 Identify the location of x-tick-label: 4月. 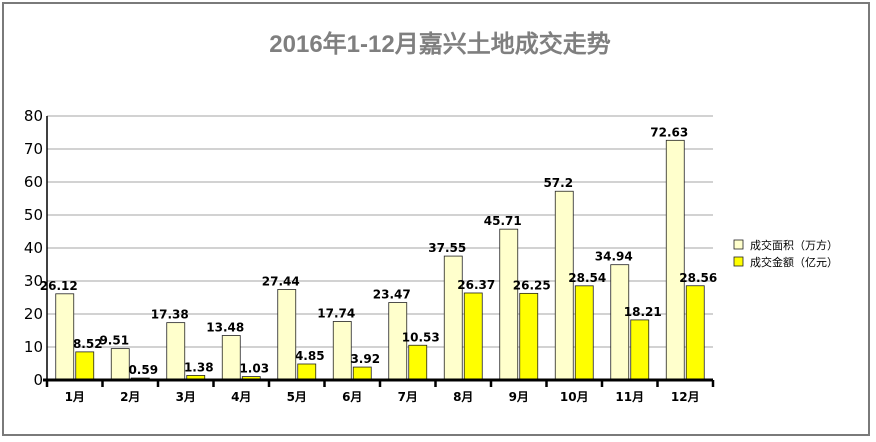
(241, 397).